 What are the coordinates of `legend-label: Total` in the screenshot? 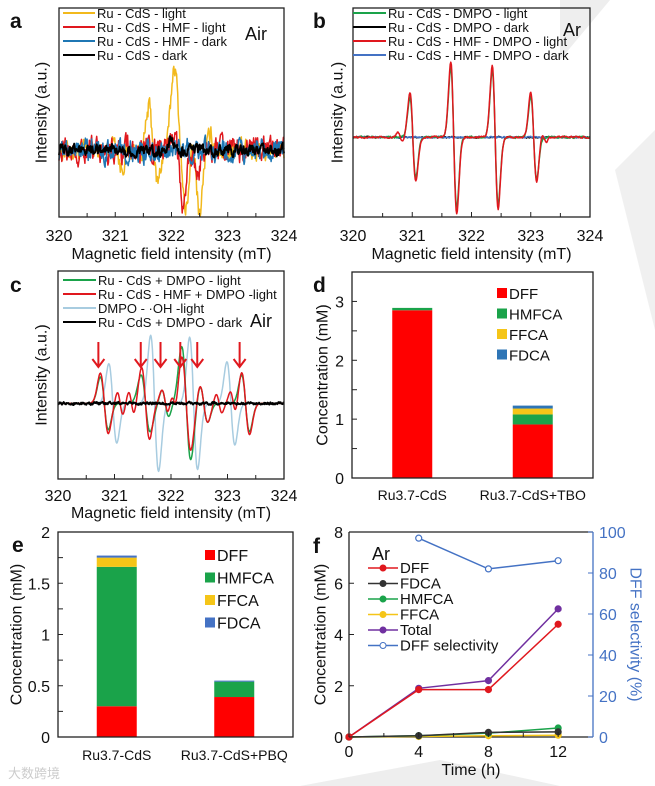 It's located at (416, 630).